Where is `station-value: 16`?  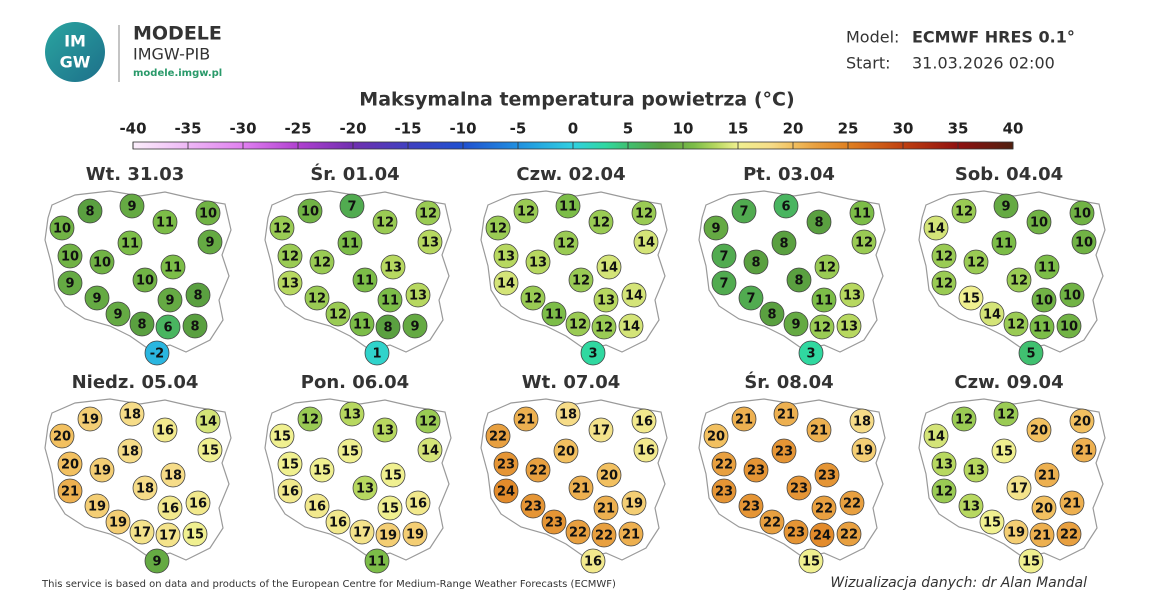
station-value: 16 is located at coordinates (646, 451).